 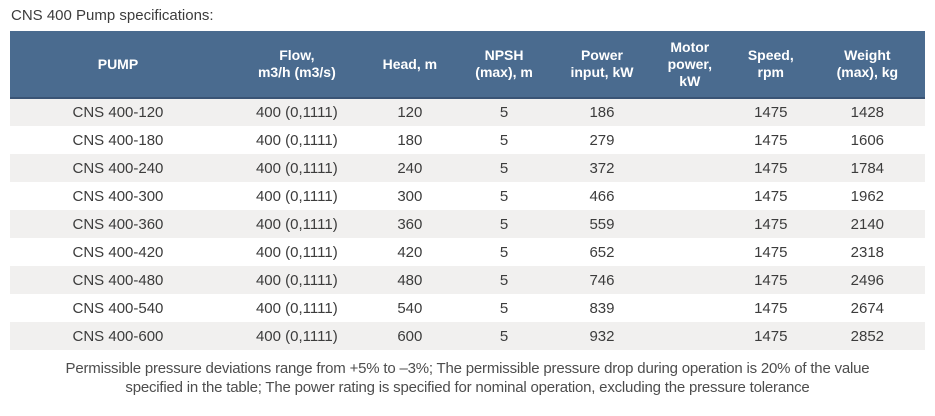 What do you see at coordinates (602, 140) in the screenshot?
I see `cell-power-input: 279` at bounding box center [602, 140].